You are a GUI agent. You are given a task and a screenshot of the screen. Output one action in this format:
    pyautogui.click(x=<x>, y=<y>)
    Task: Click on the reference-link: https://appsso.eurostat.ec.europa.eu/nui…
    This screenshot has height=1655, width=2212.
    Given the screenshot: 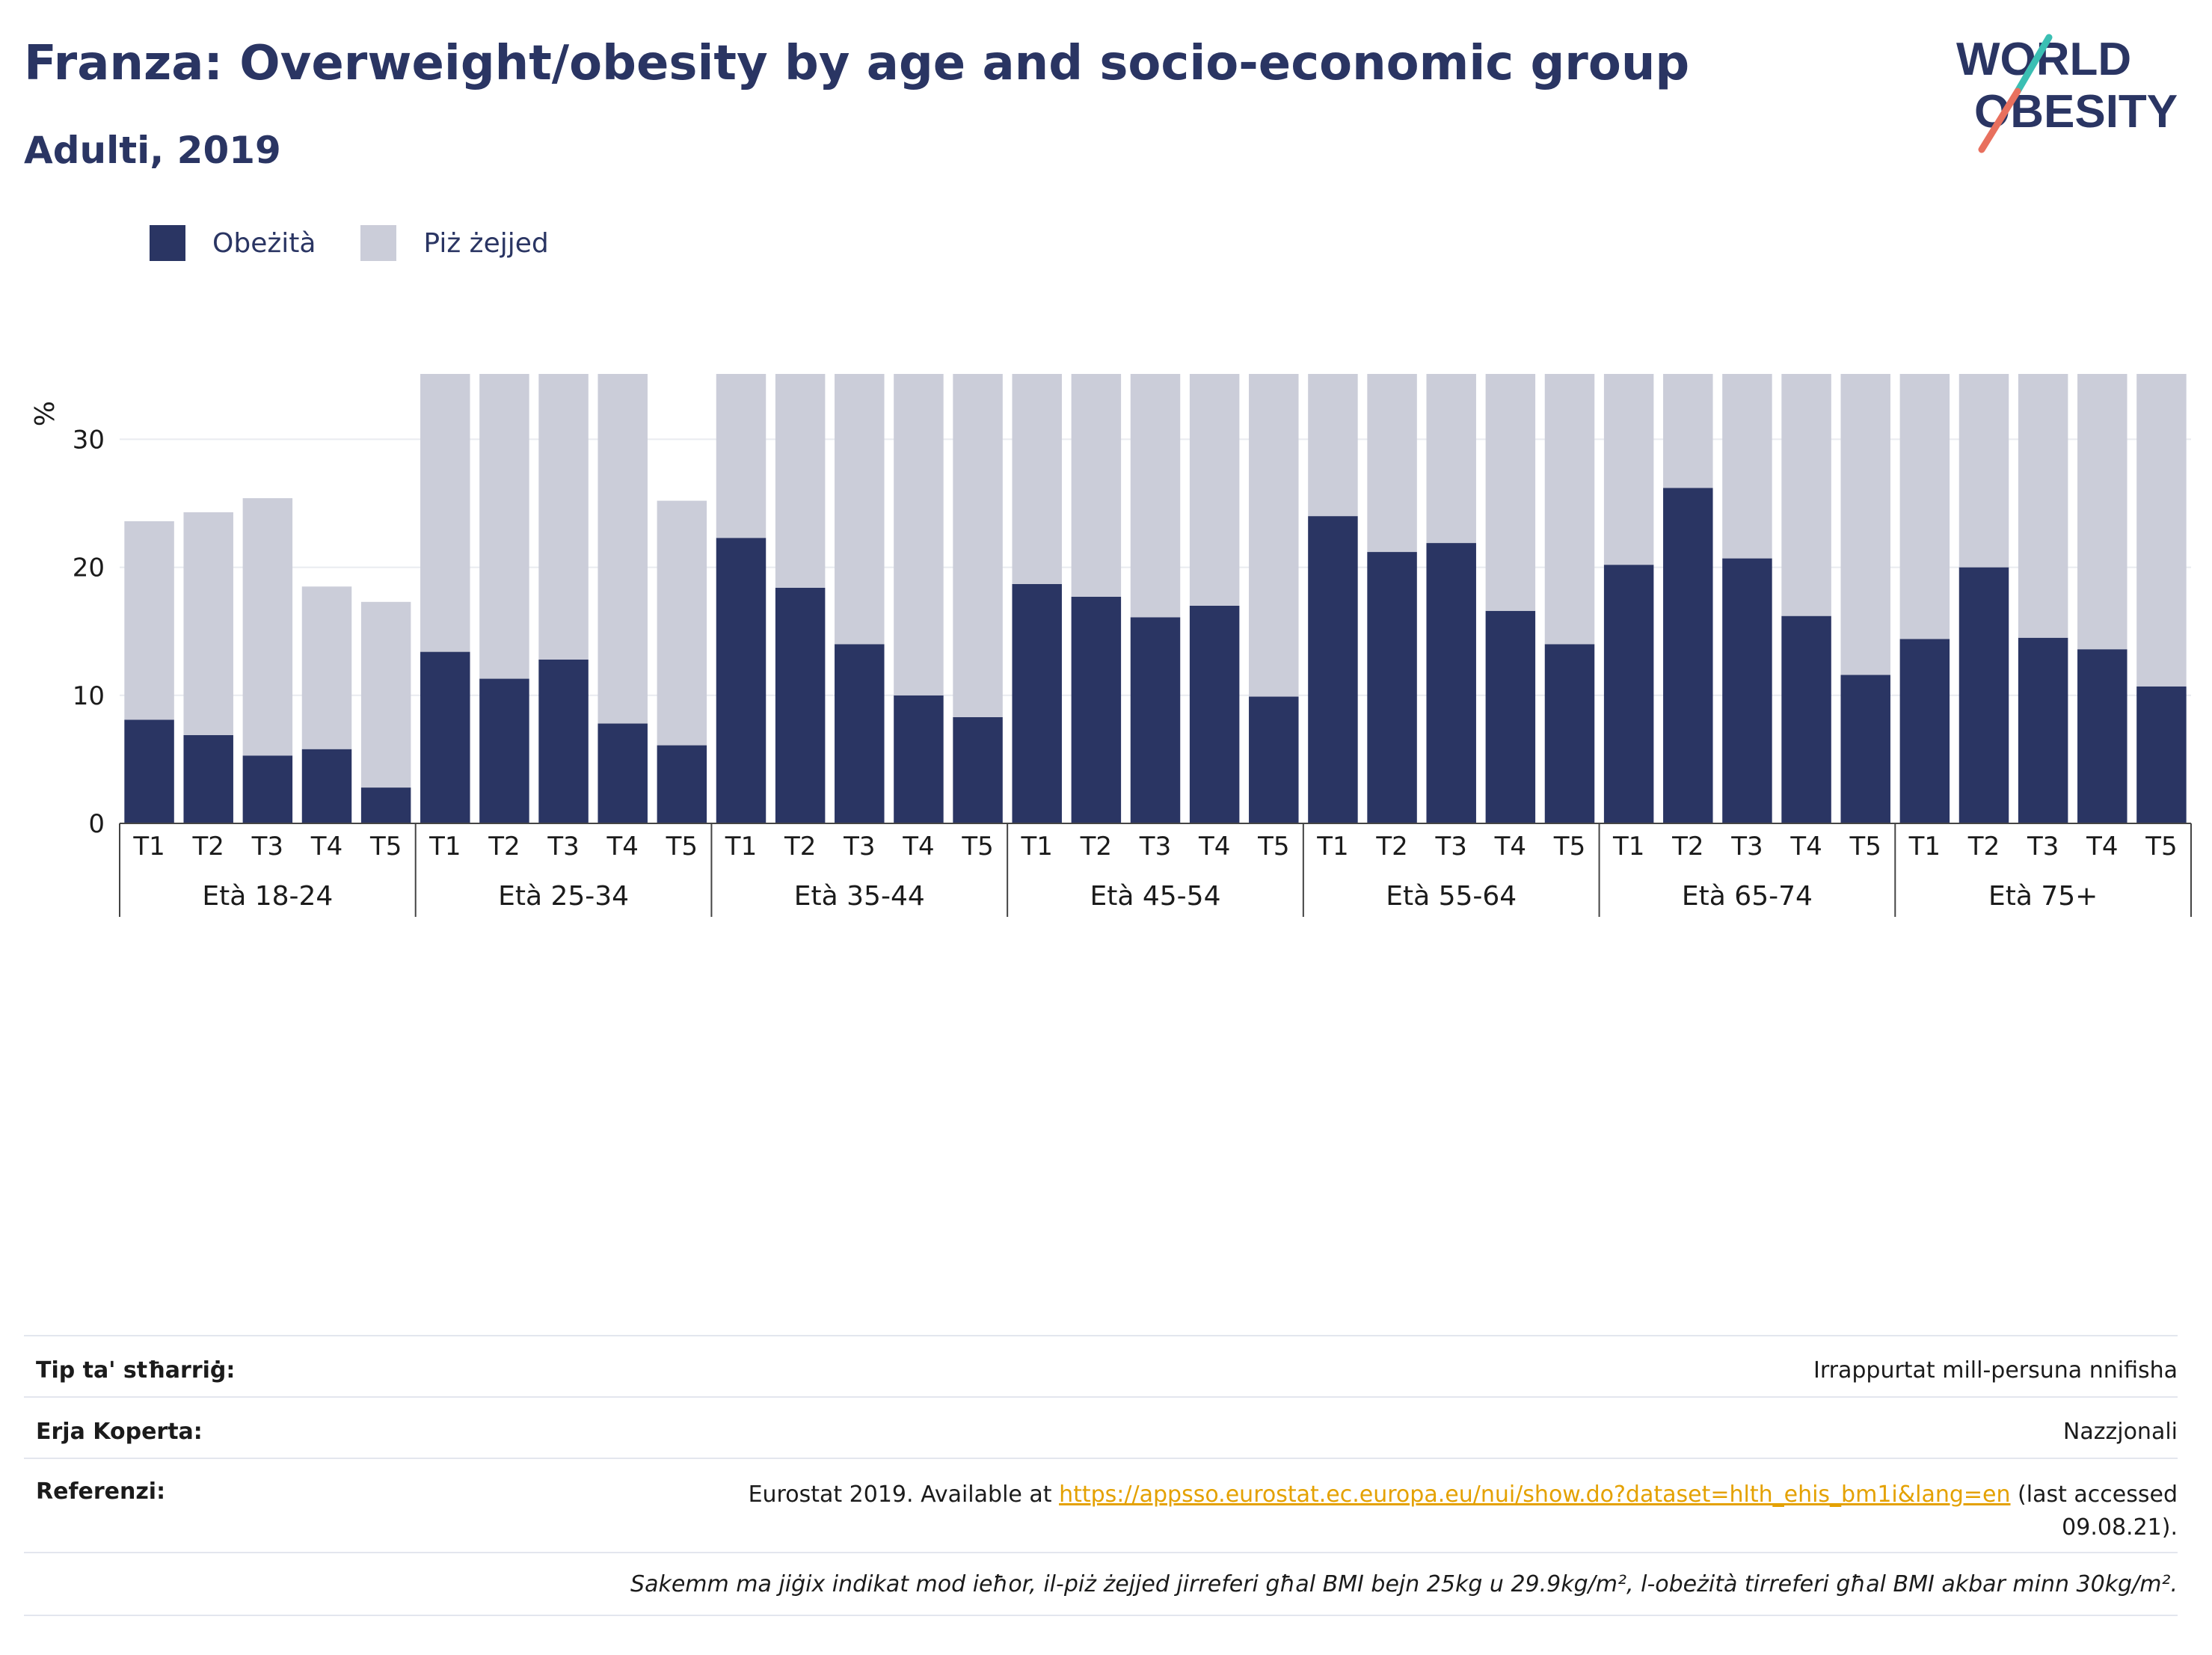 What is the action you would take?
    pyautogui.click(x=1535, y=1494)
    